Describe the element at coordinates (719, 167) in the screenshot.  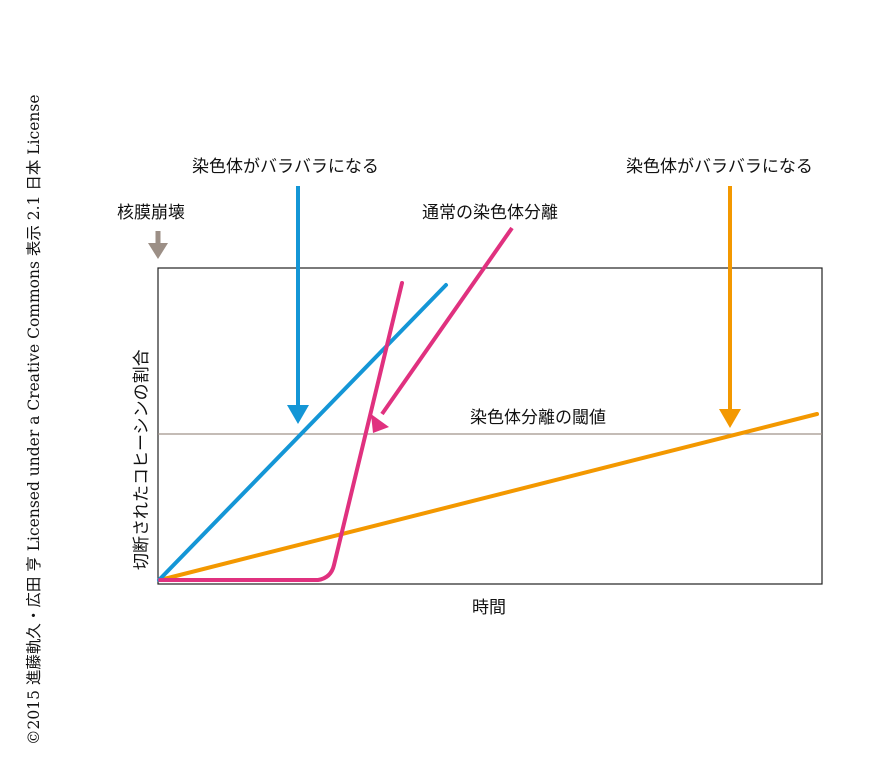
I see `orange-callout-label: 染色体がバラバラになる` at that location.